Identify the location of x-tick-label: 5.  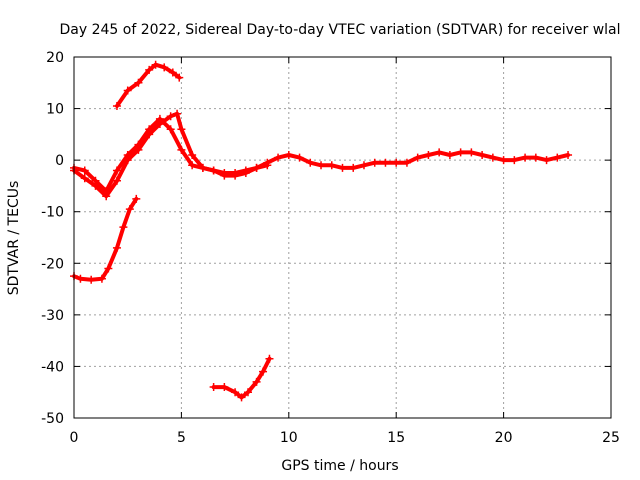
(181, 438).